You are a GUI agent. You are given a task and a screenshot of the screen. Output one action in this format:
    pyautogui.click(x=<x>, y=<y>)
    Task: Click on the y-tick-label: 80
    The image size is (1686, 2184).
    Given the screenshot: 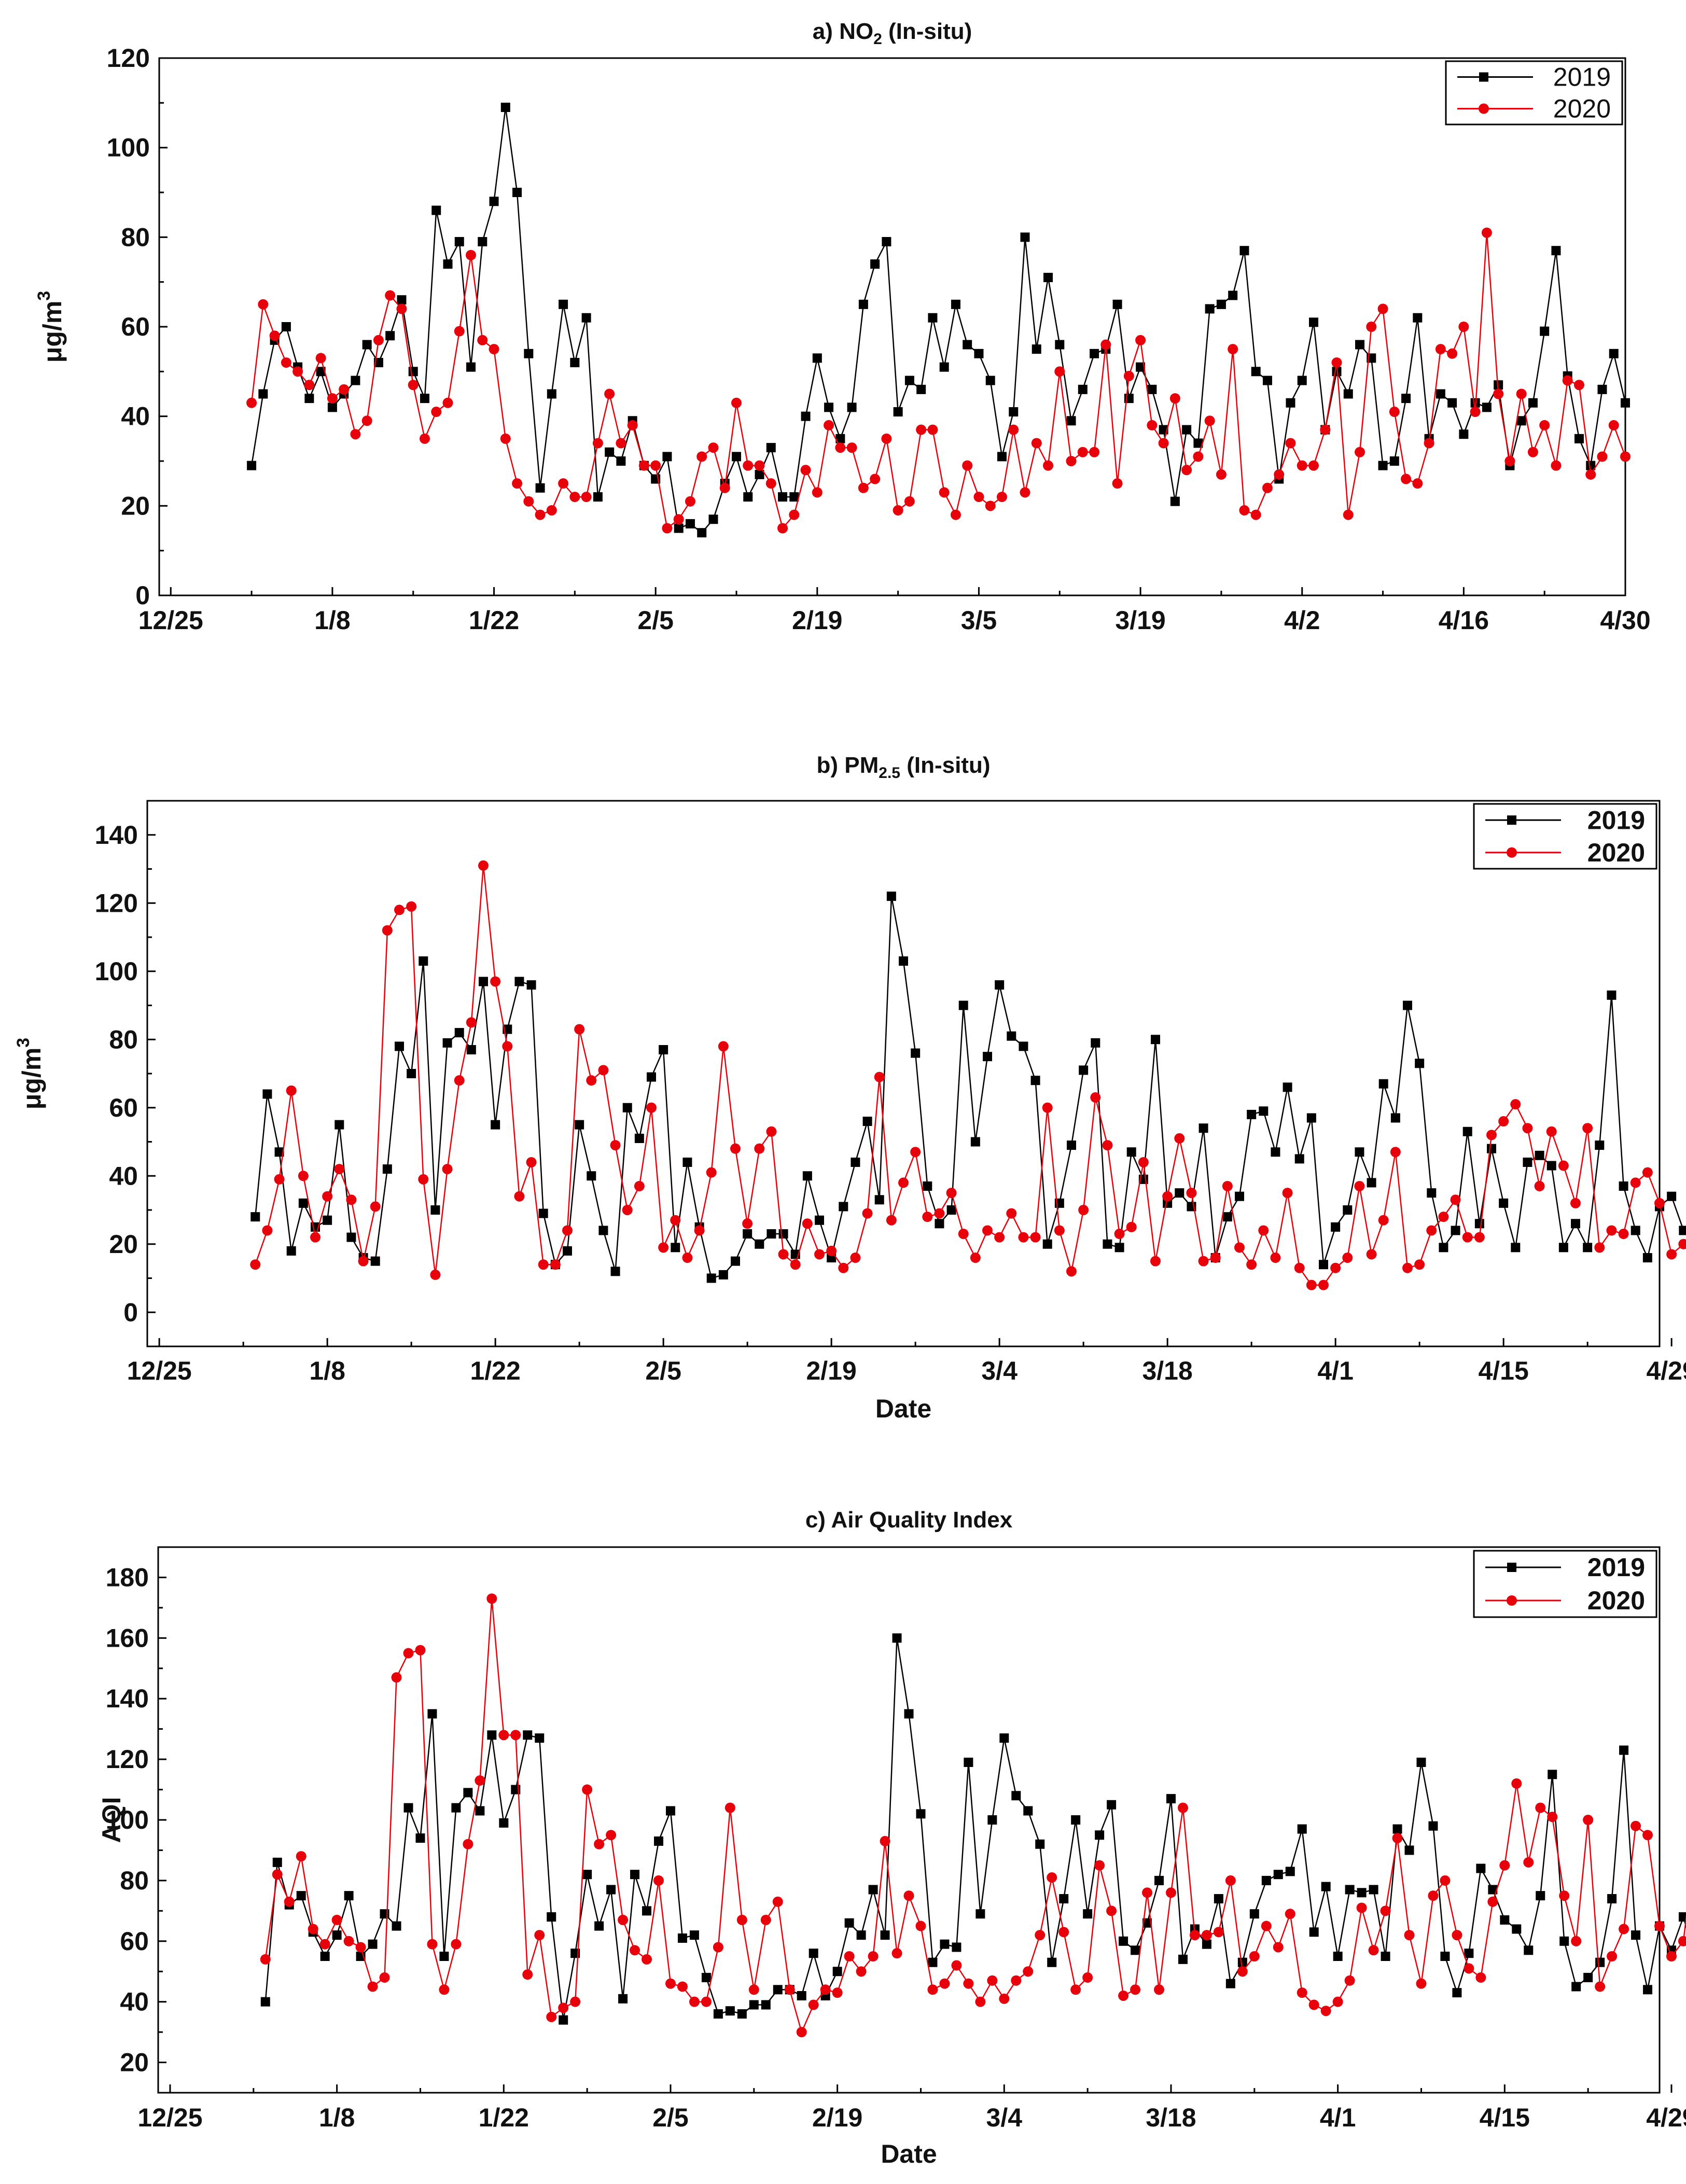 What is the action you would take?
    pyautogui.click(x=123, y=1039)
    